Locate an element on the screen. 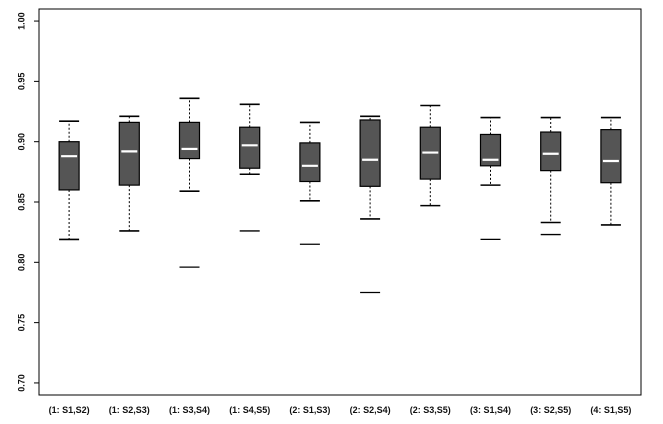  x-tick-label: (1: S1,S2) is located at coordinates (69, 410).